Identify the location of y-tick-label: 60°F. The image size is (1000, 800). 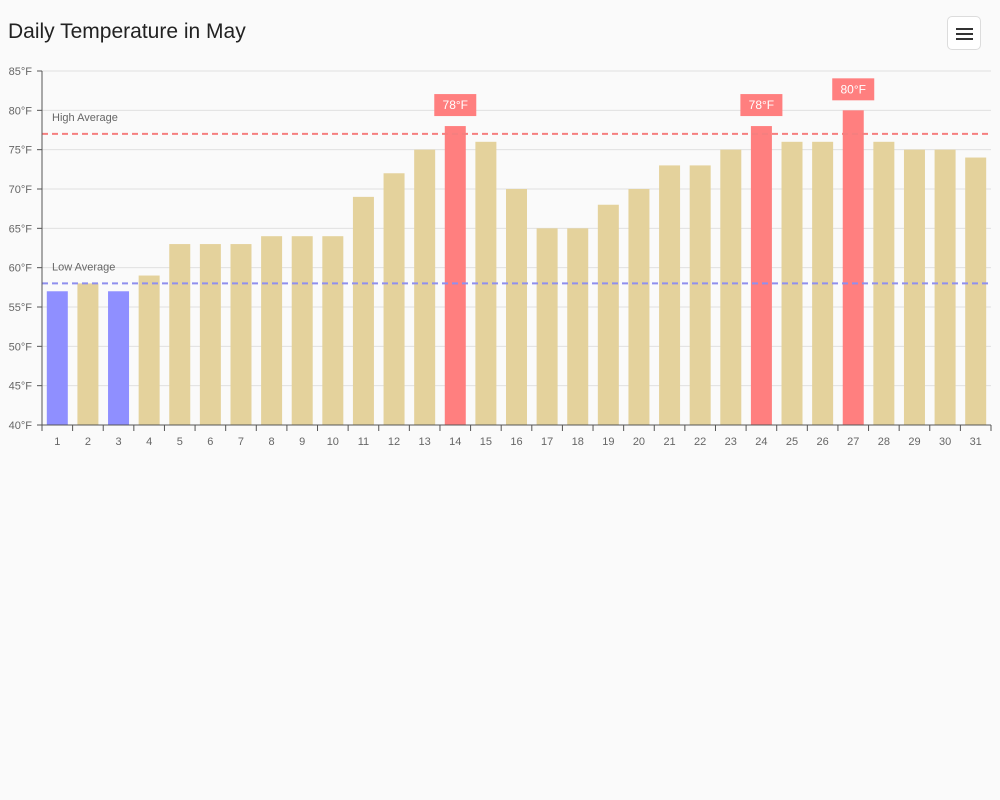
(21, 269).